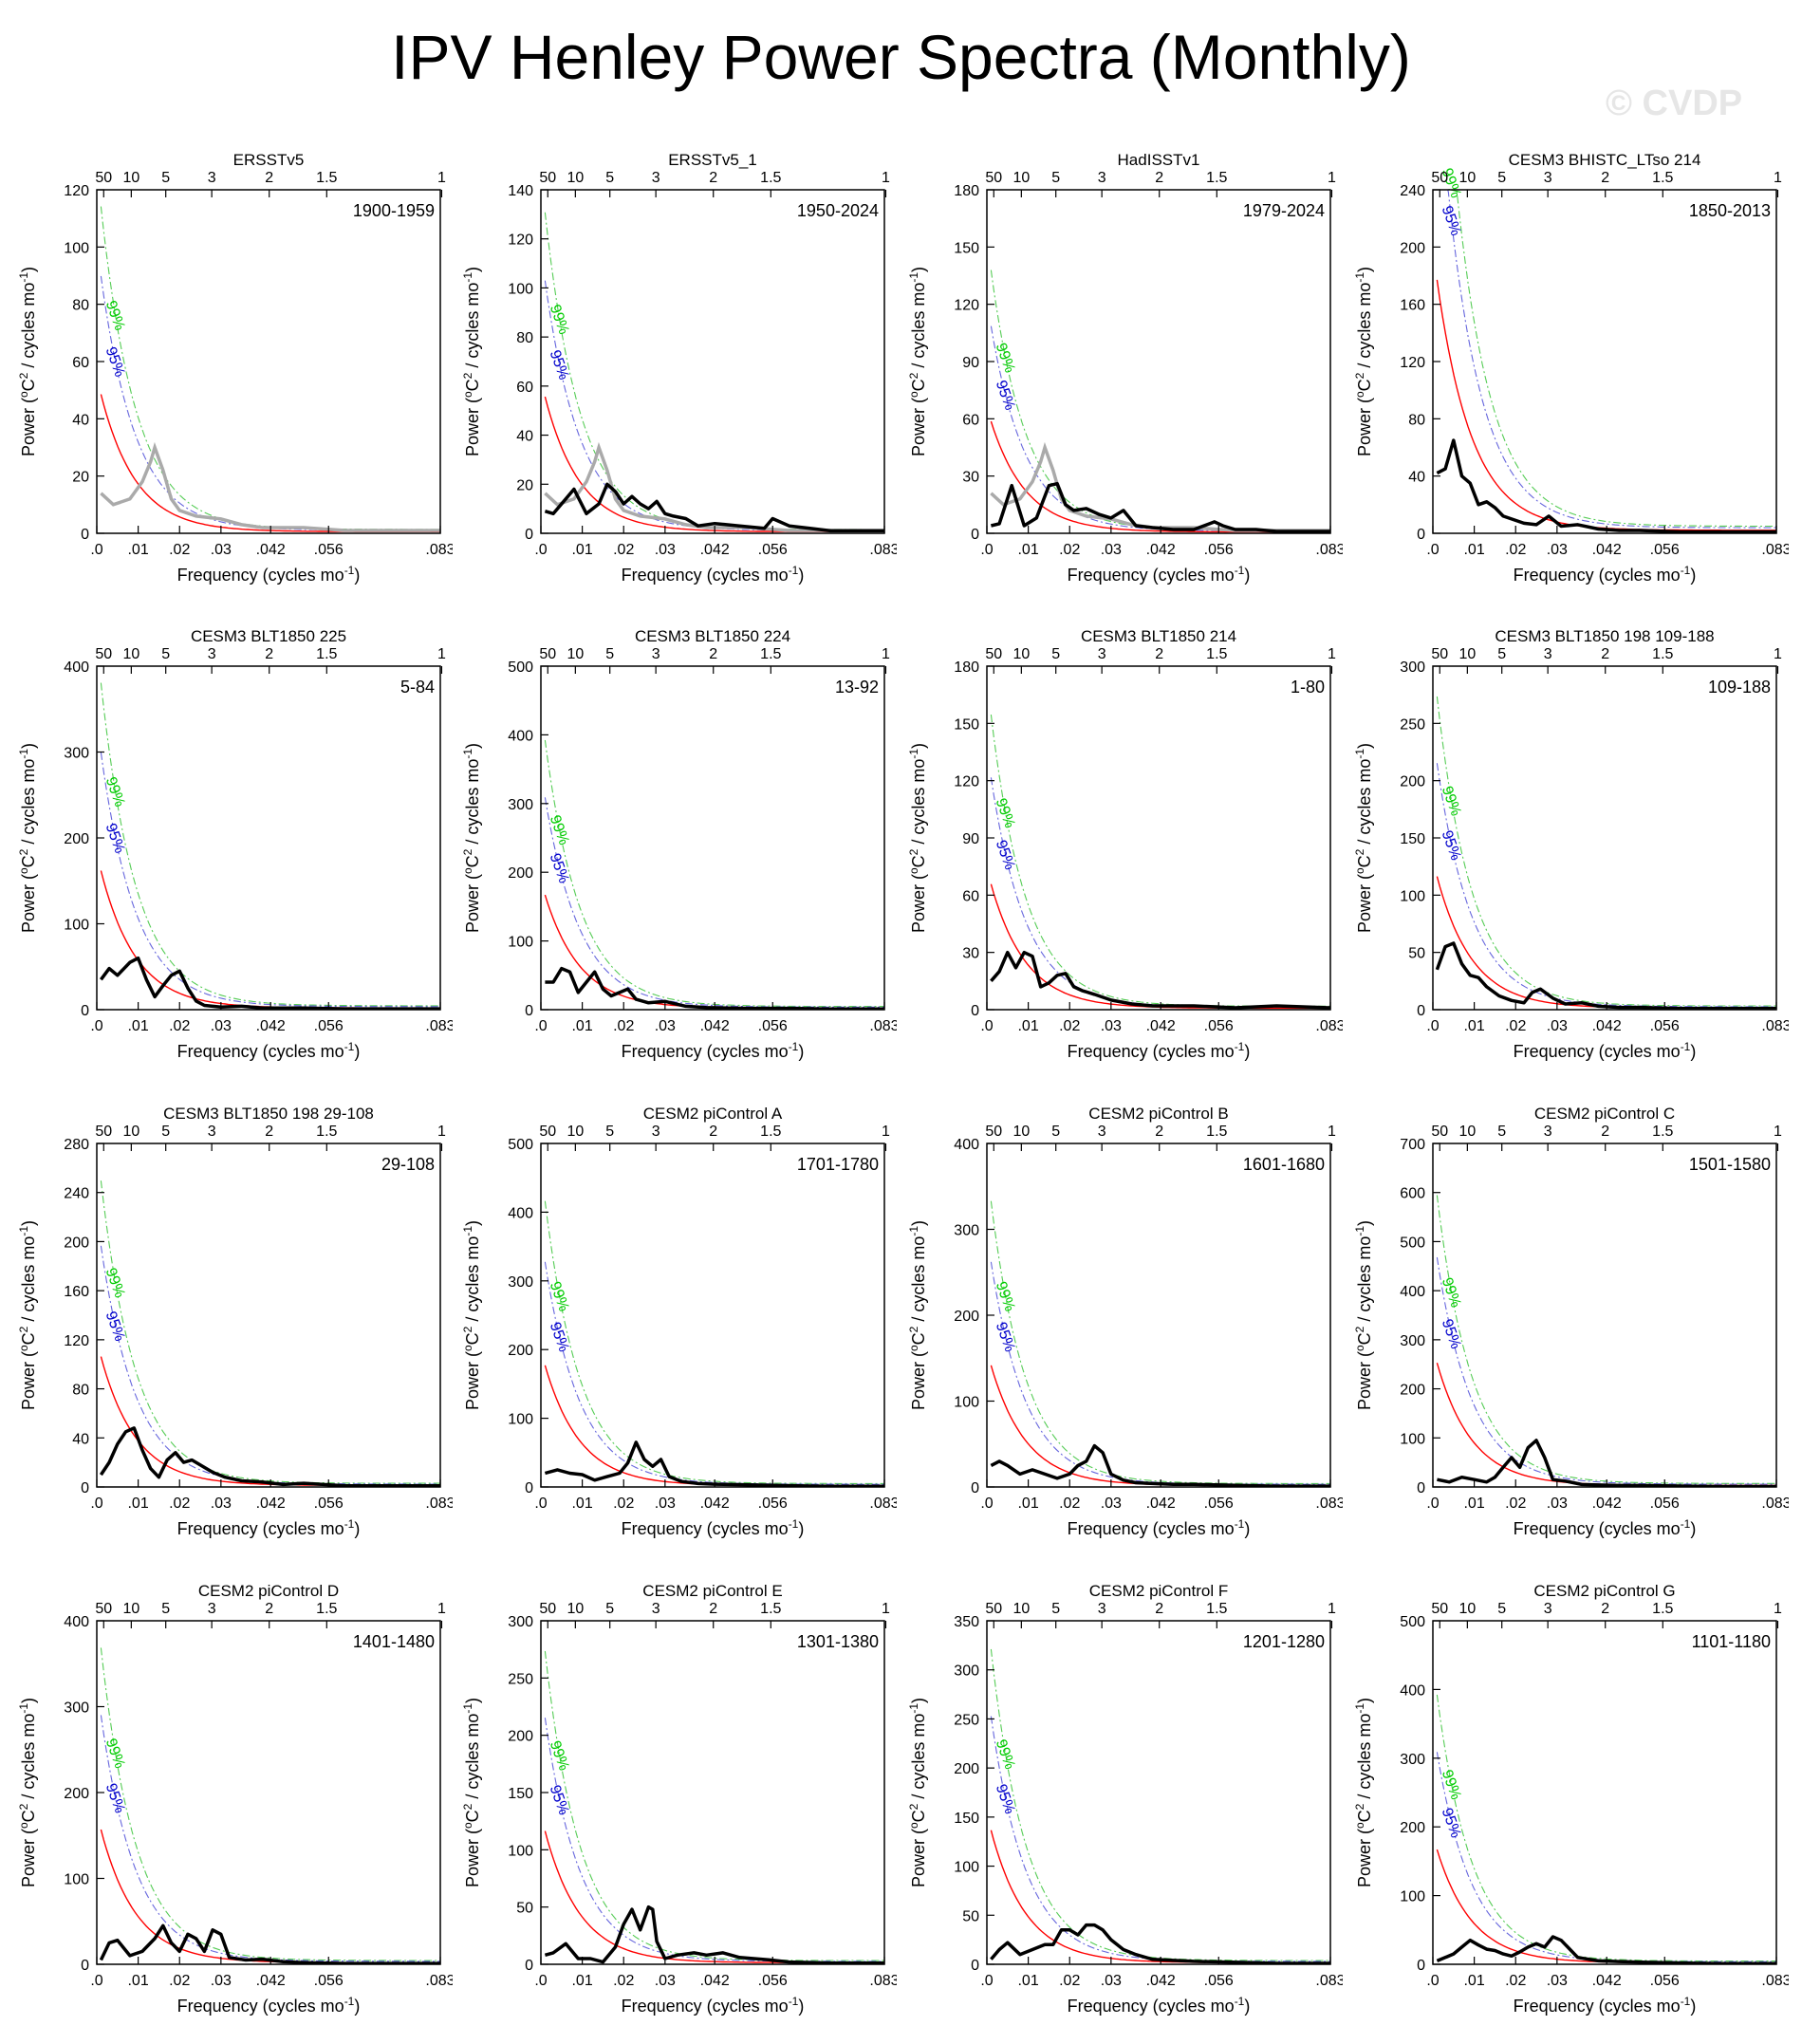 The height and width of the screenshot is (2044, 1802). What do you see at coordinates (524, 437) in the screenshot?
I see `y-tick-label: 40` at bounding box center [524, 437].